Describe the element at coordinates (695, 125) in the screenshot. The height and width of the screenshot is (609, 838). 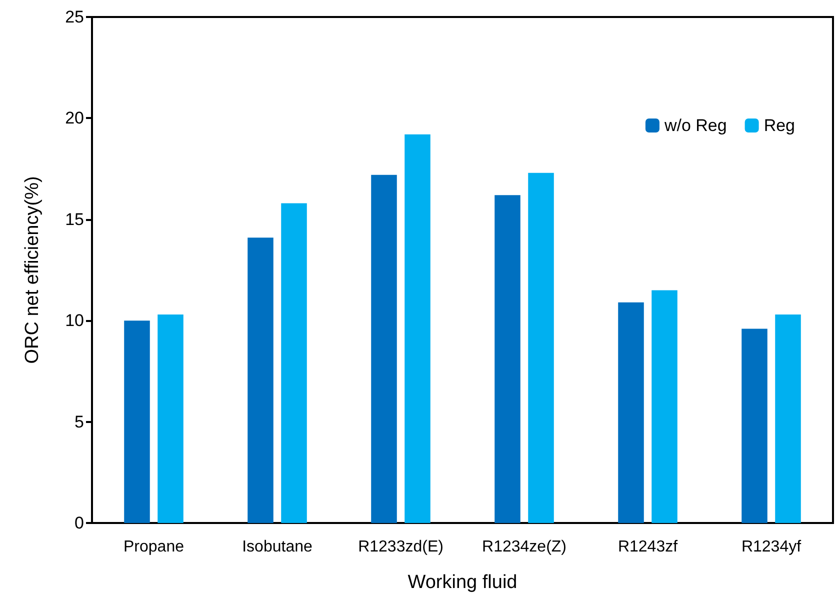
I see `legend-label: w/o Reg` at that location.